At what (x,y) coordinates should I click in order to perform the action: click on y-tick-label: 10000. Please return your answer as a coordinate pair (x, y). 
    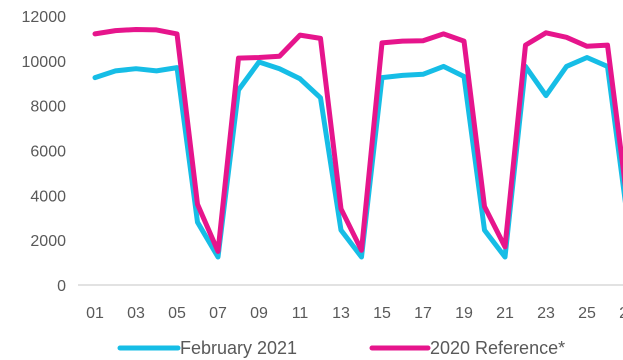
    Looking at the image, I should click on (44, 62).